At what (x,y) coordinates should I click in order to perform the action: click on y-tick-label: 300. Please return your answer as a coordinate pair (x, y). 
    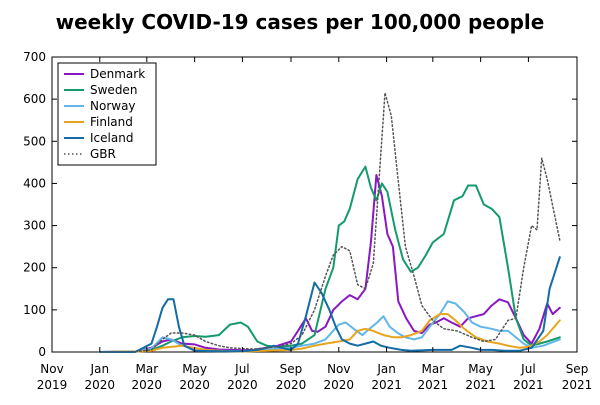
    Looking at the image, I should click on (34, 226).